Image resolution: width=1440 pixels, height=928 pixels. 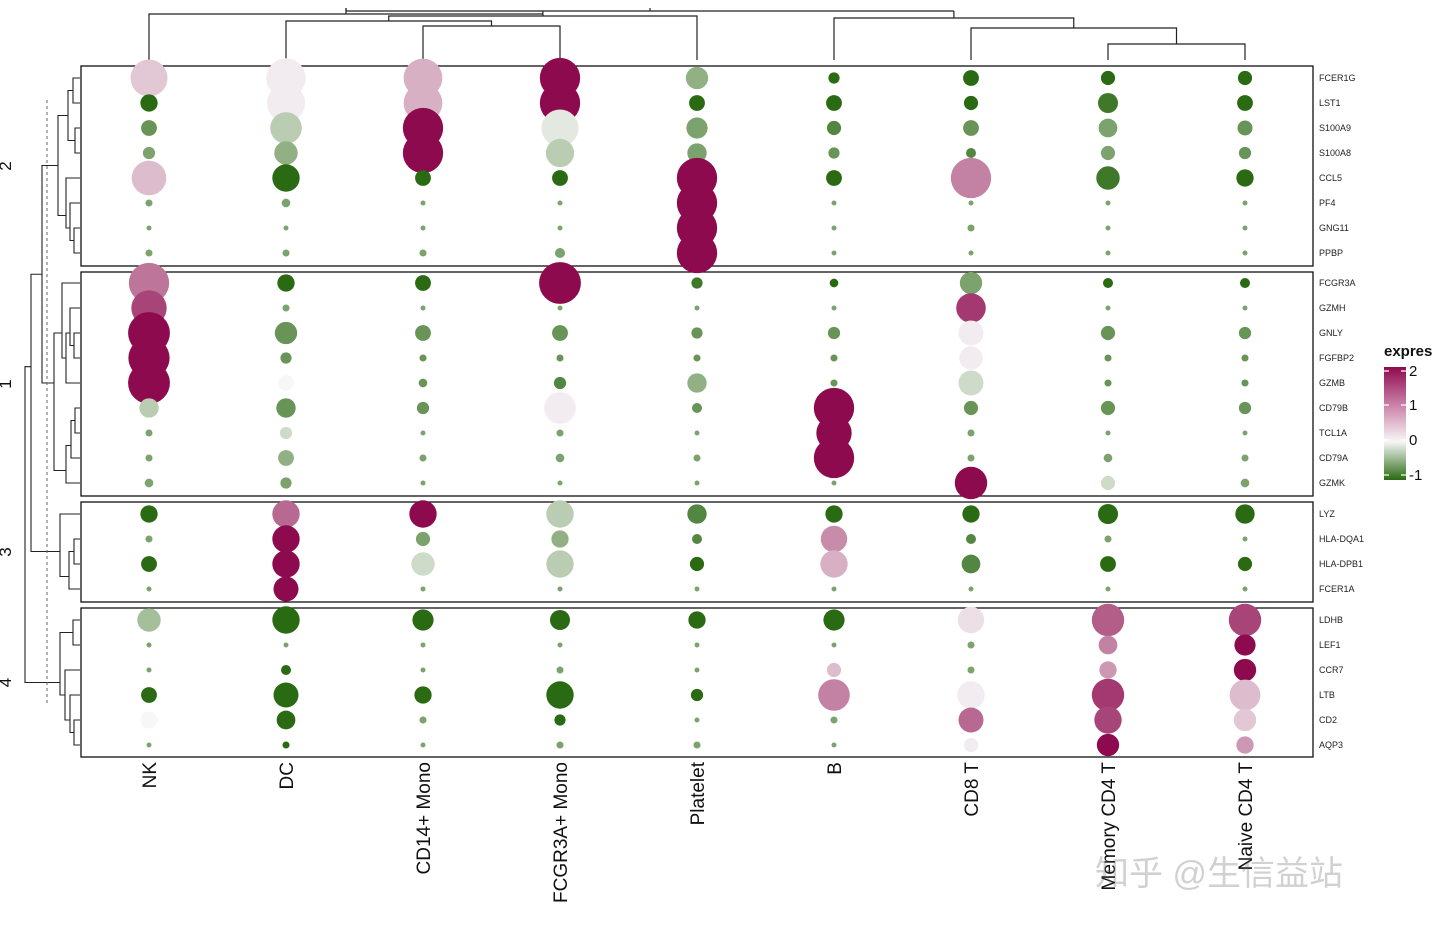 What do you see at coordinates (1330, 178) in the screenshot?
I see `gene-label: CCL5` at bounding box center [1330, 178].